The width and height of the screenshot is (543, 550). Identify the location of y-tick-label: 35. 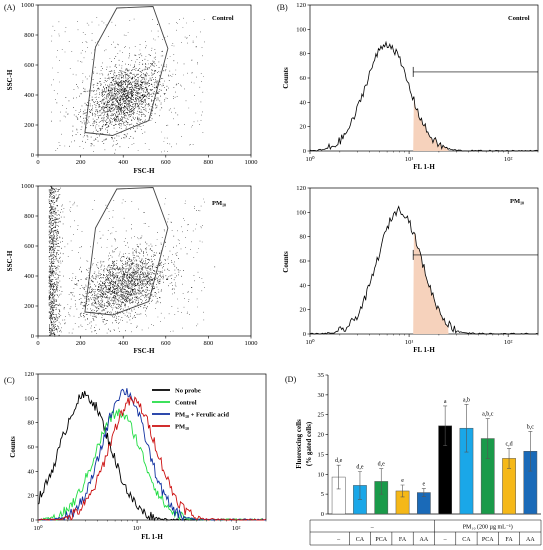
(321, 375).